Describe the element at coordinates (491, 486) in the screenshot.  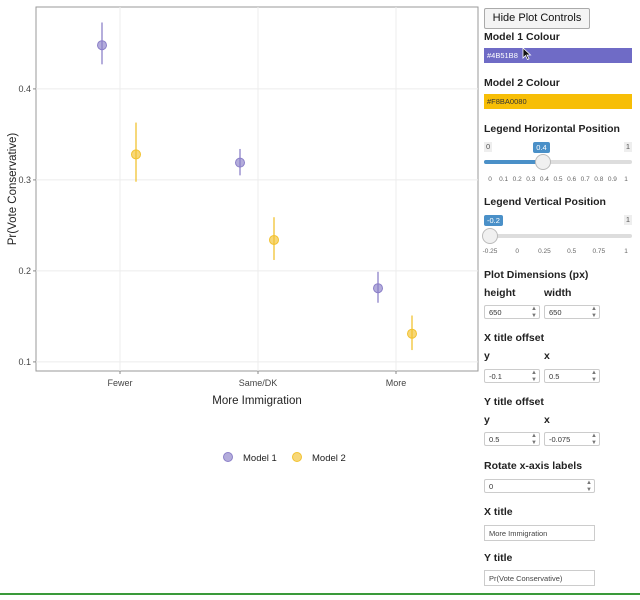
I see `rotate-value: 0` at that location.